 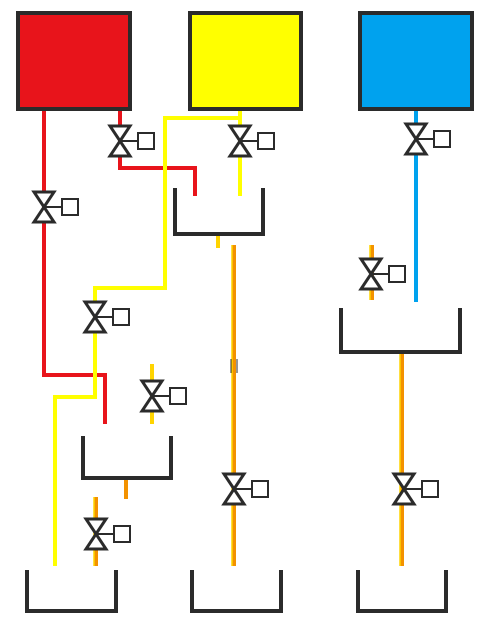 What do you see at coordinates (402, 591) in the screenshot?
I see `basin-out-right` at bounding box center [402, 591].